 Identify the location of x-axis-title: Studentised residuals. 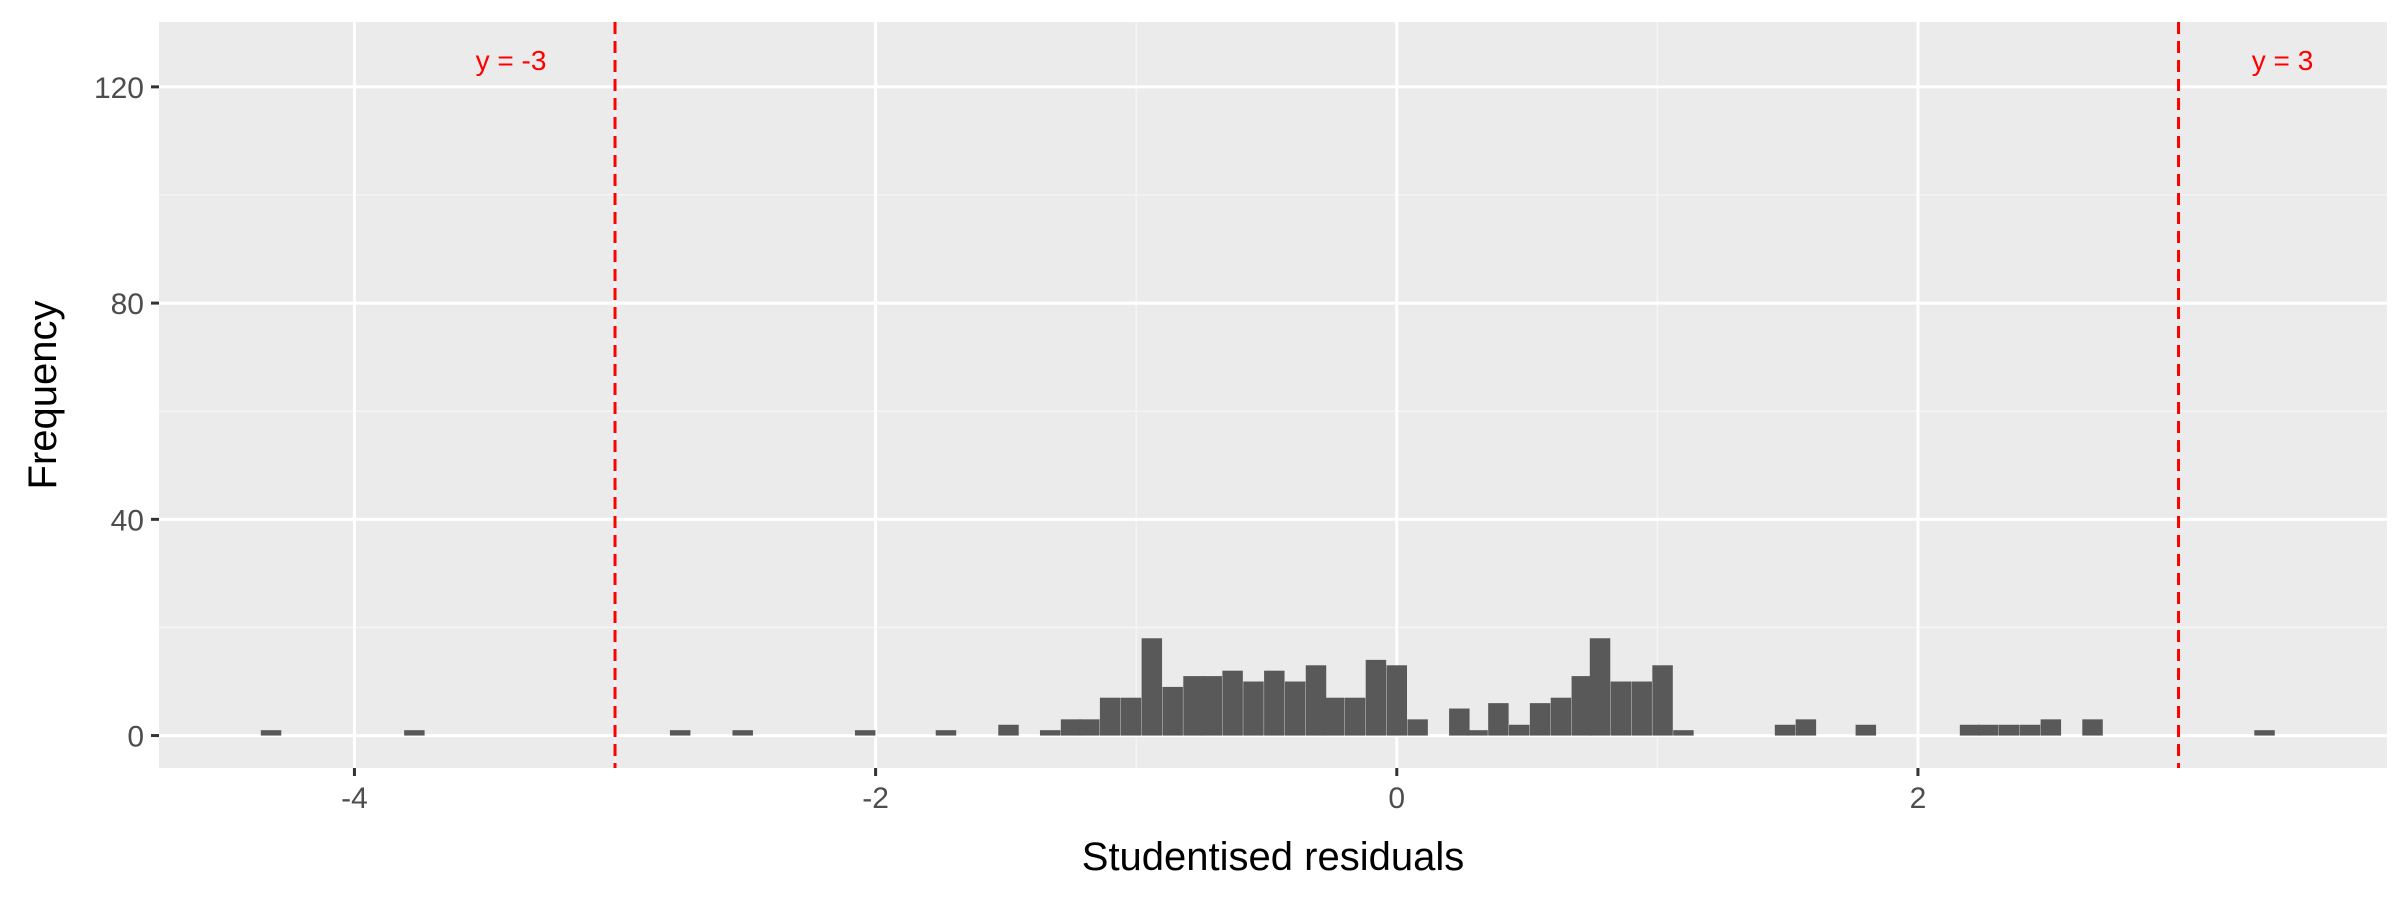
(1273, 857).